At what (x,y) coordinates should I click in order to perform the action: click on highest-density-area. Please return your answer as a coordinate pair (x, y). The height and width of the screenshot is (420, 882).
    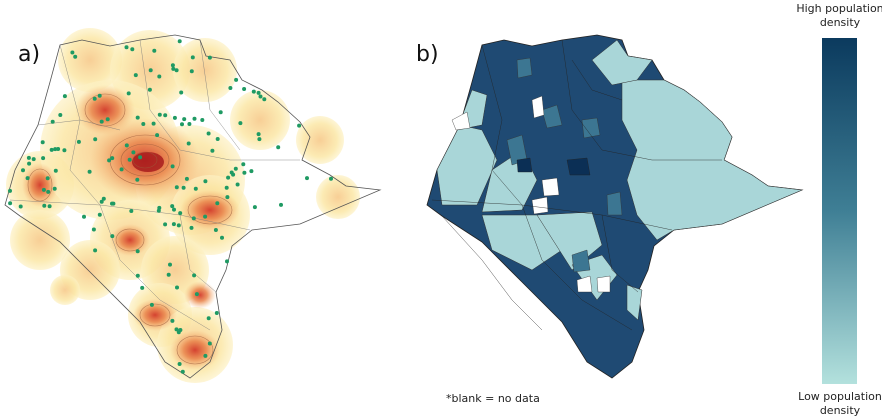
    Looking at the image, I should click on (553, 166).